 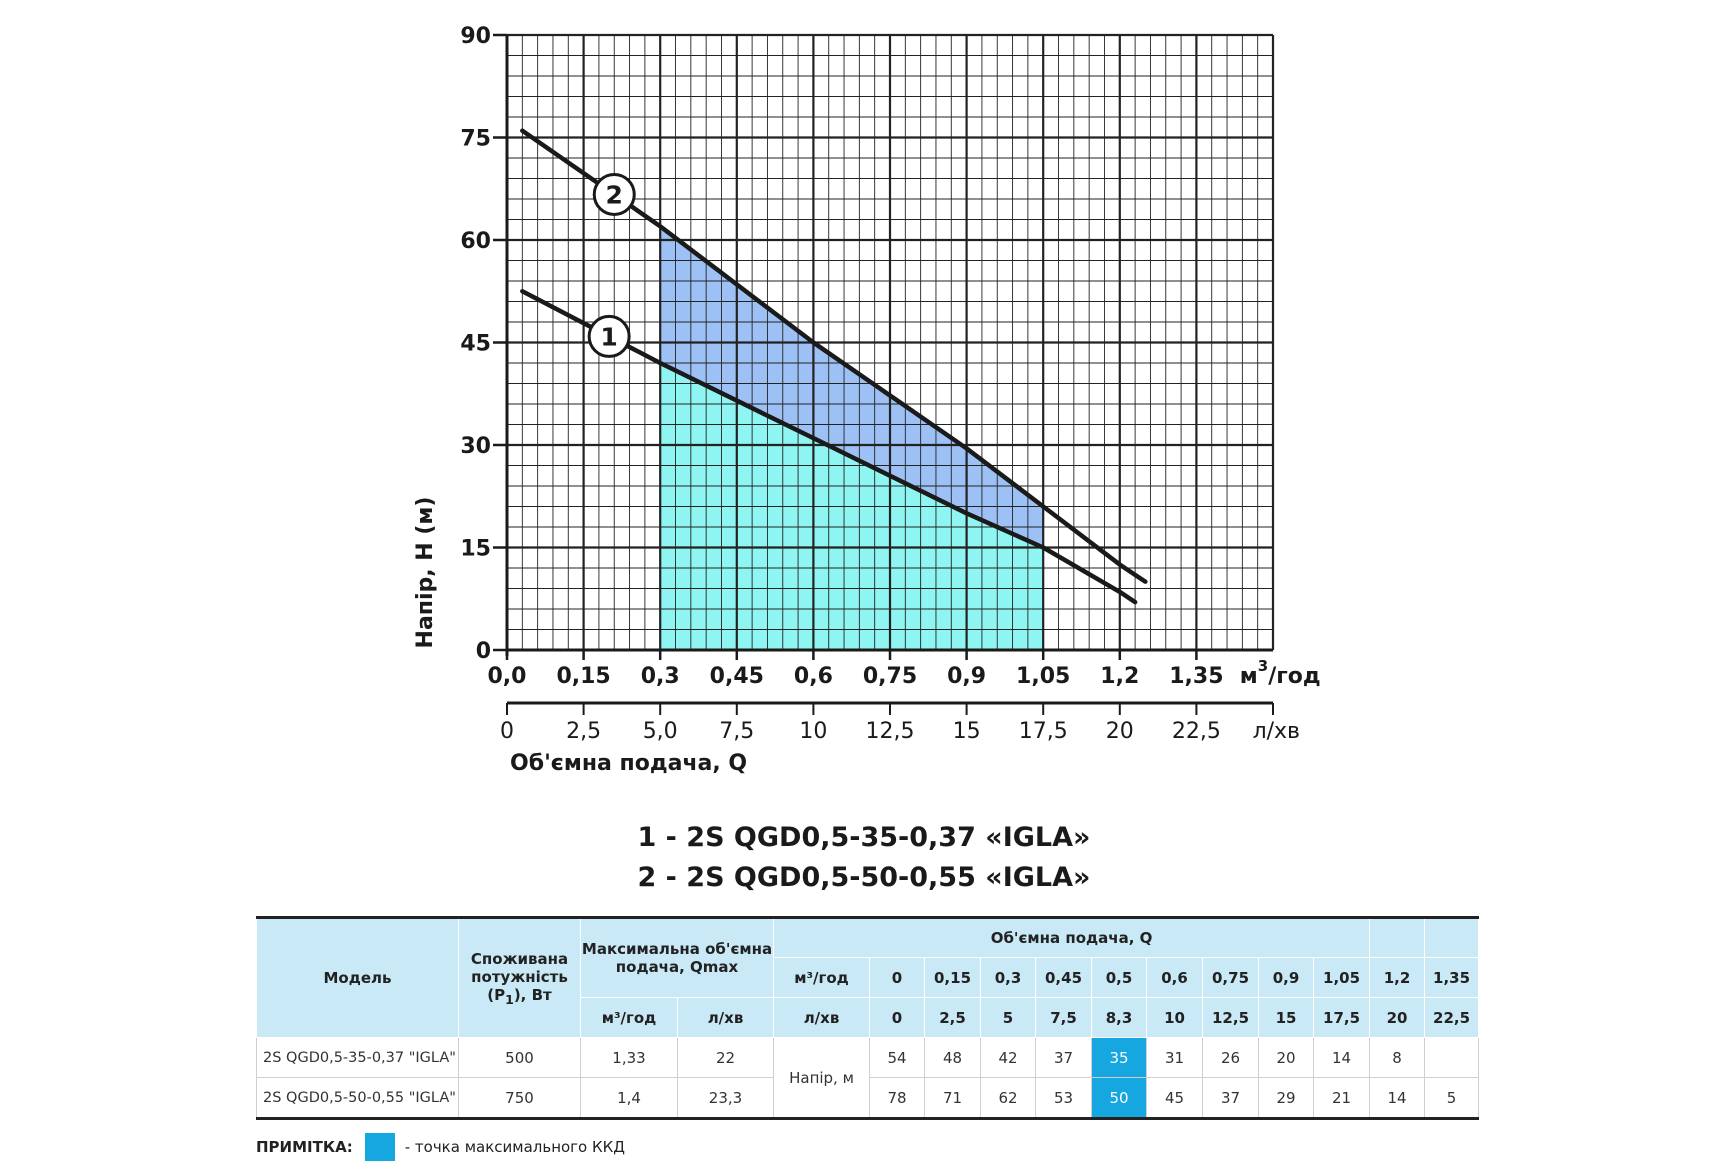 What do you see at coordinates (660, 731) in the screenshot?
I see `x2-tick-label: 5,0` at bounding box center [660, 731].